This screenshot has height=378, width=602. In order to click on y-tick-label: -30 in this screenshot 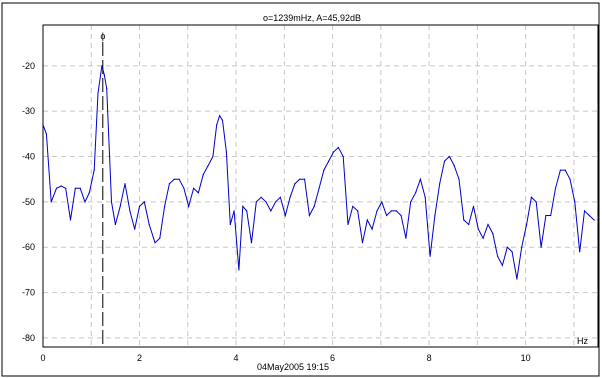, I will do `click(28, 111)`.